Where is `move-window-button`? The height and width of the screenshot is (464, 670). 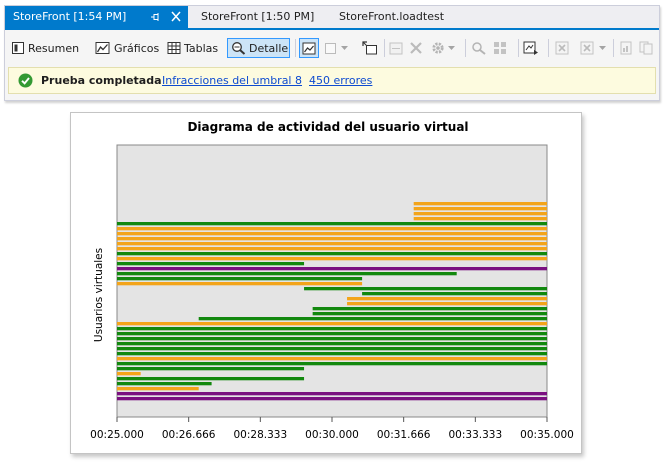
move-window-button is located at coordinates (370, 48).